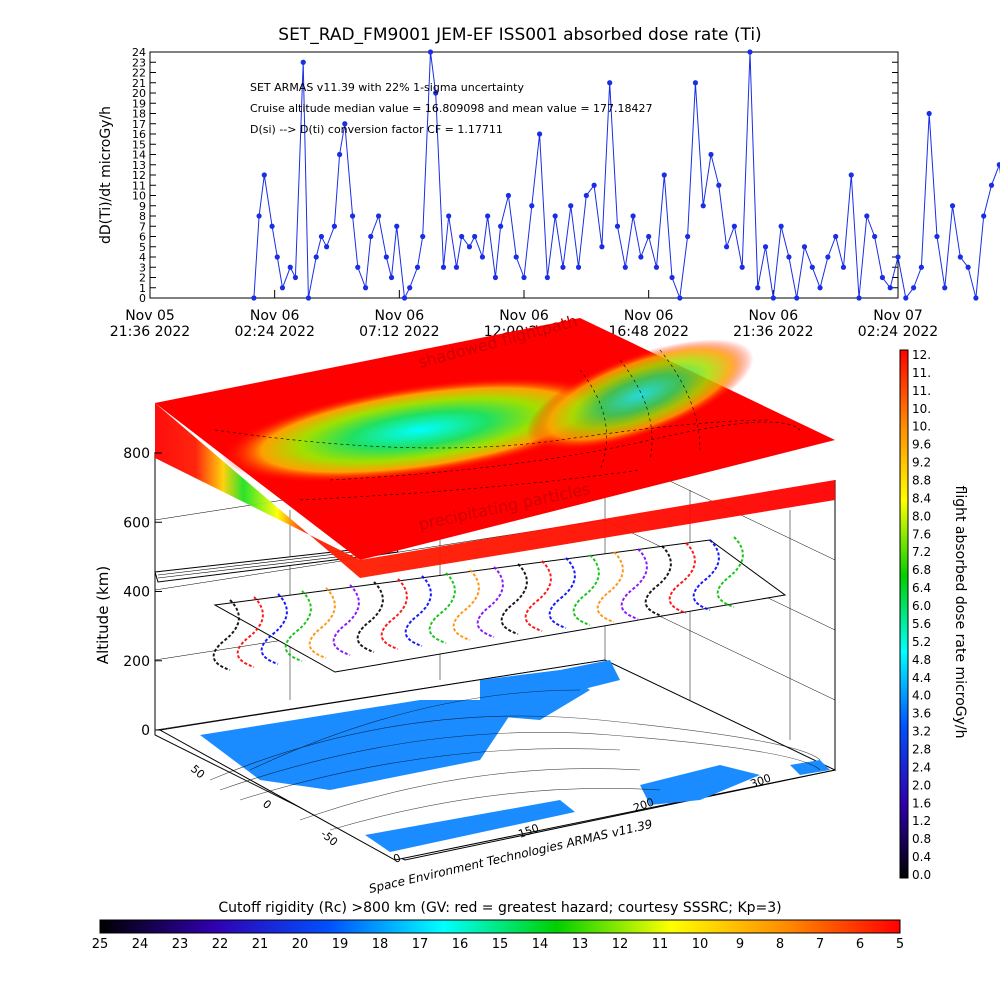  I want to click on dose-x-tick-date: Nov 06, so click(275, 316).